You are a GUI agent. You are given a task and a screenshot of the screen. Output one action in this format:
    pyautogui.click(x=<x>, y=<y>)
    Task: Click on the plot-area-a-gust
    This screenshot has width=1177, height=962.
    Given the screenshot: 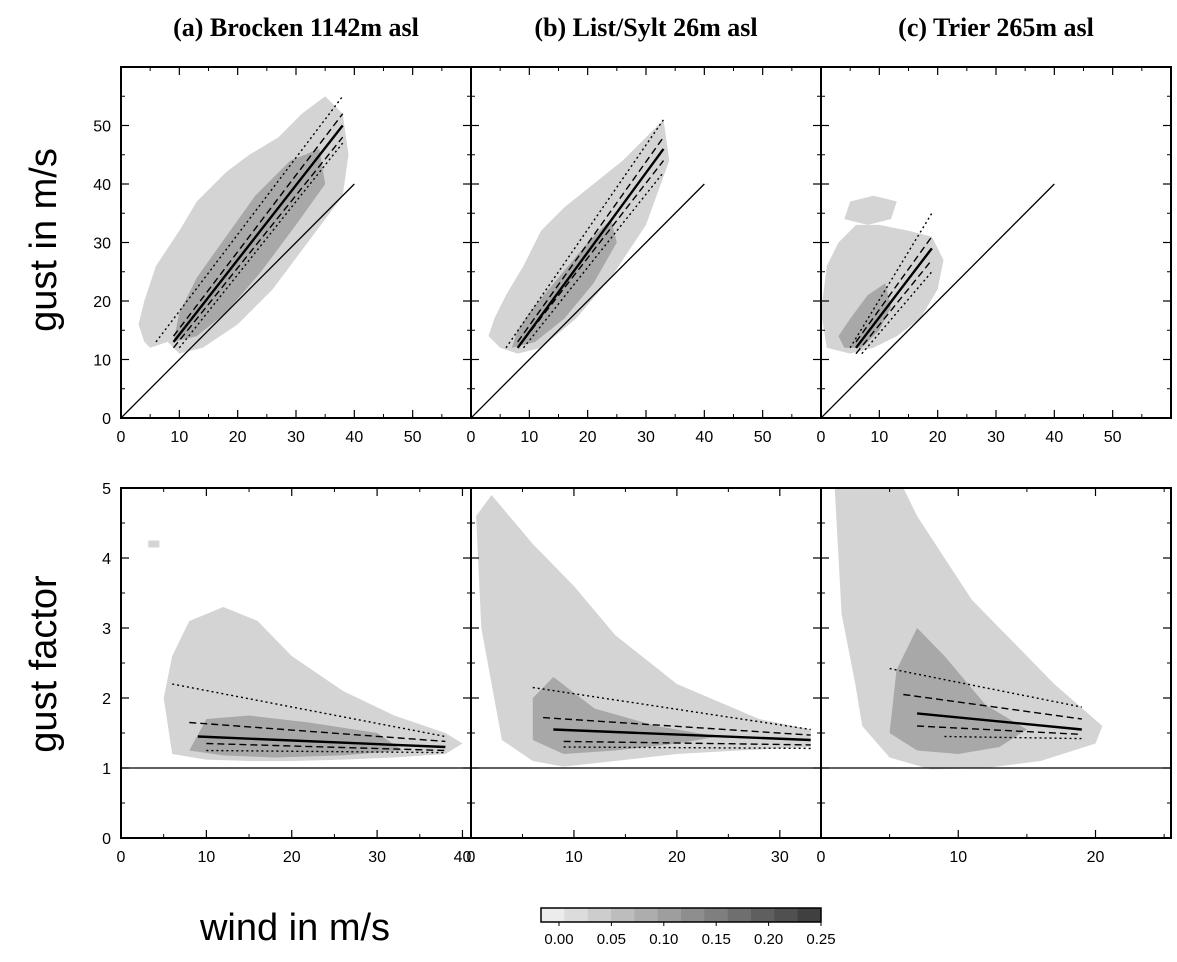 What is the action you would take?
    pyautogui.click(x=238, y=256)
    